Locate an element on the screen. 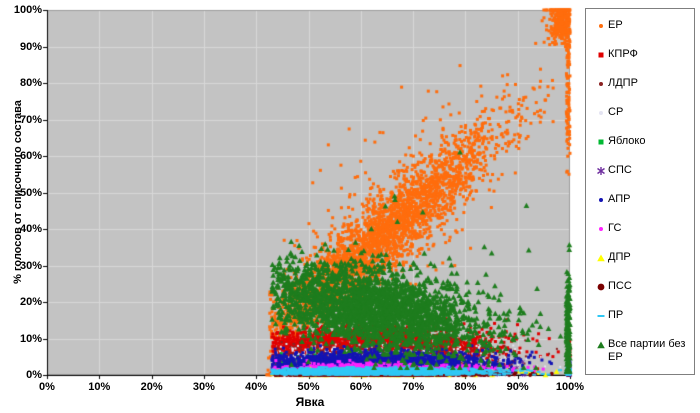 Image resolution: width=700 pixels, height=413 pixels. x-tick-label: 100% is located at coordinates (570, 387).